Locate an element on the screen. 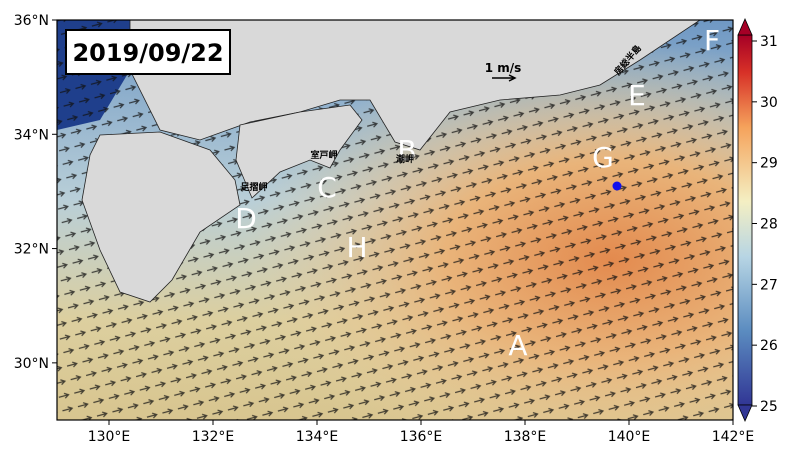  place-name: 足摺岬 is located at coordinates (253, 187).